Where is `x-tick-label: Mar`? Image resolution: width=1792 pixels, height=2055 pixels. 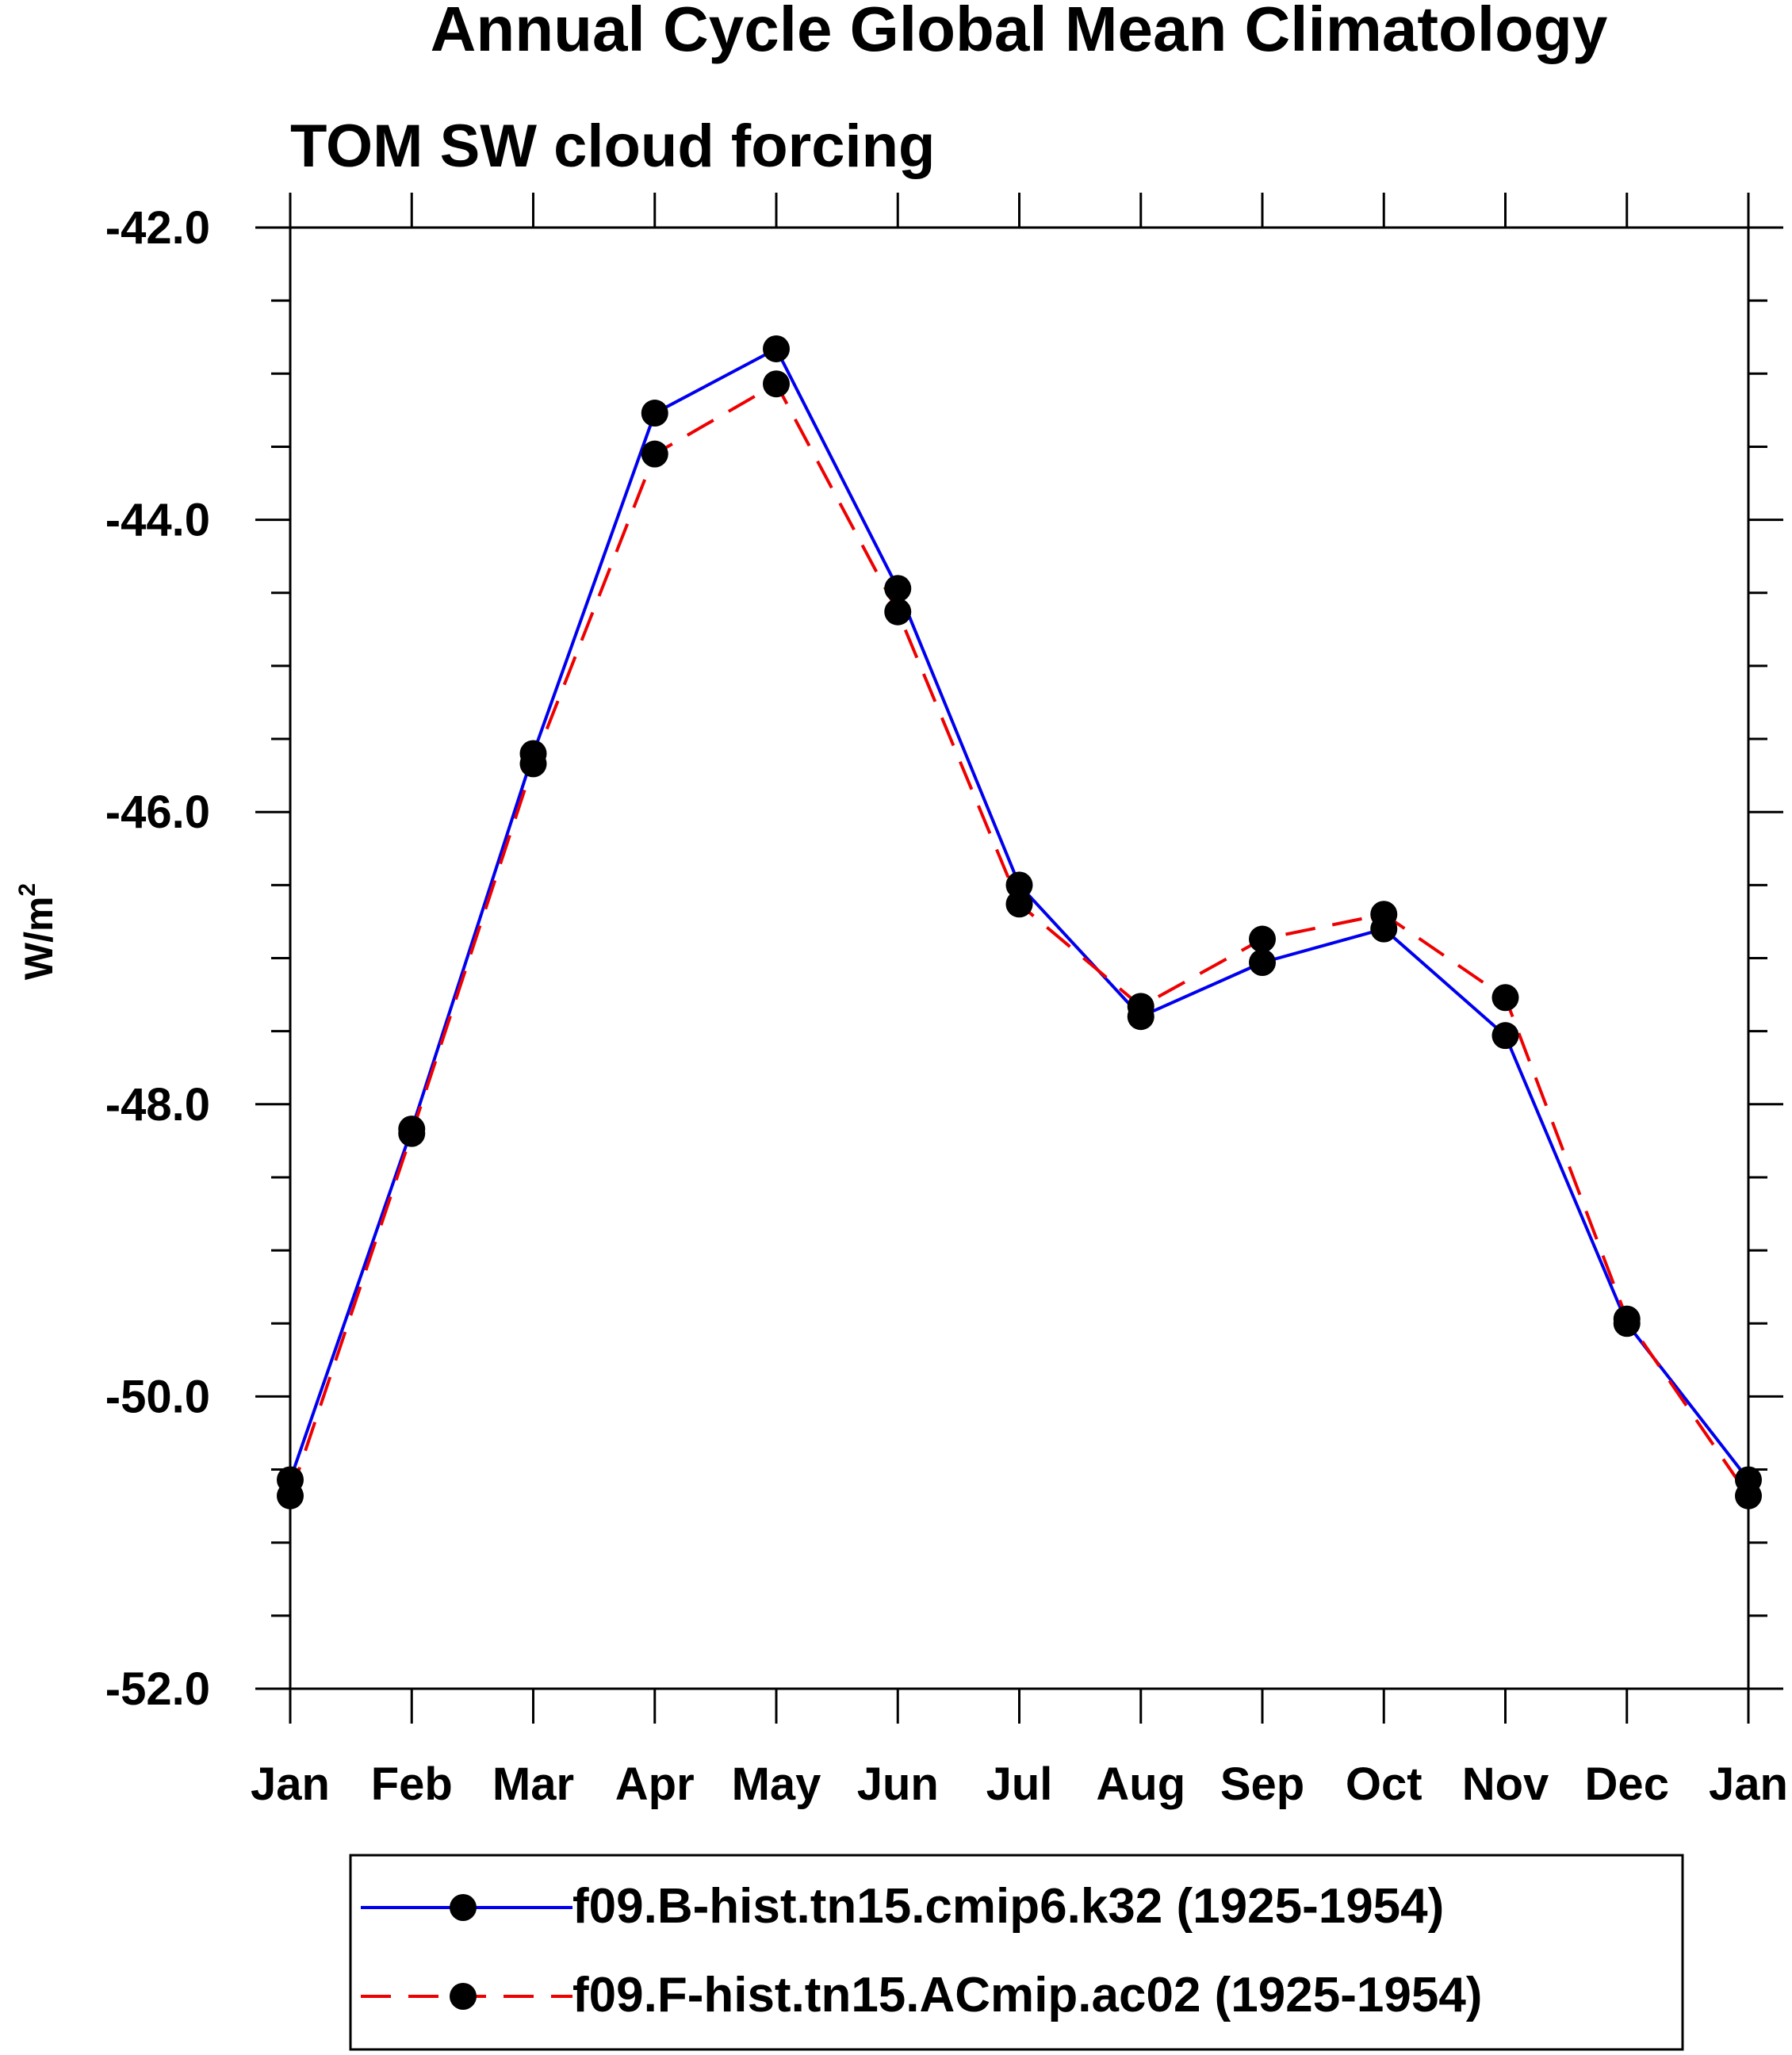
x-tick-label: Mar is located at coordinates (533, 1784).